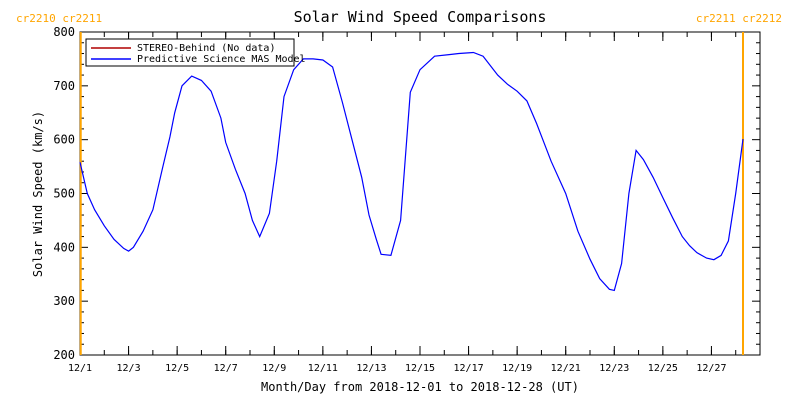  Describe the element at coordinates (64, 140) in the screenshot. I see `y-tick-label: 600` at that location.